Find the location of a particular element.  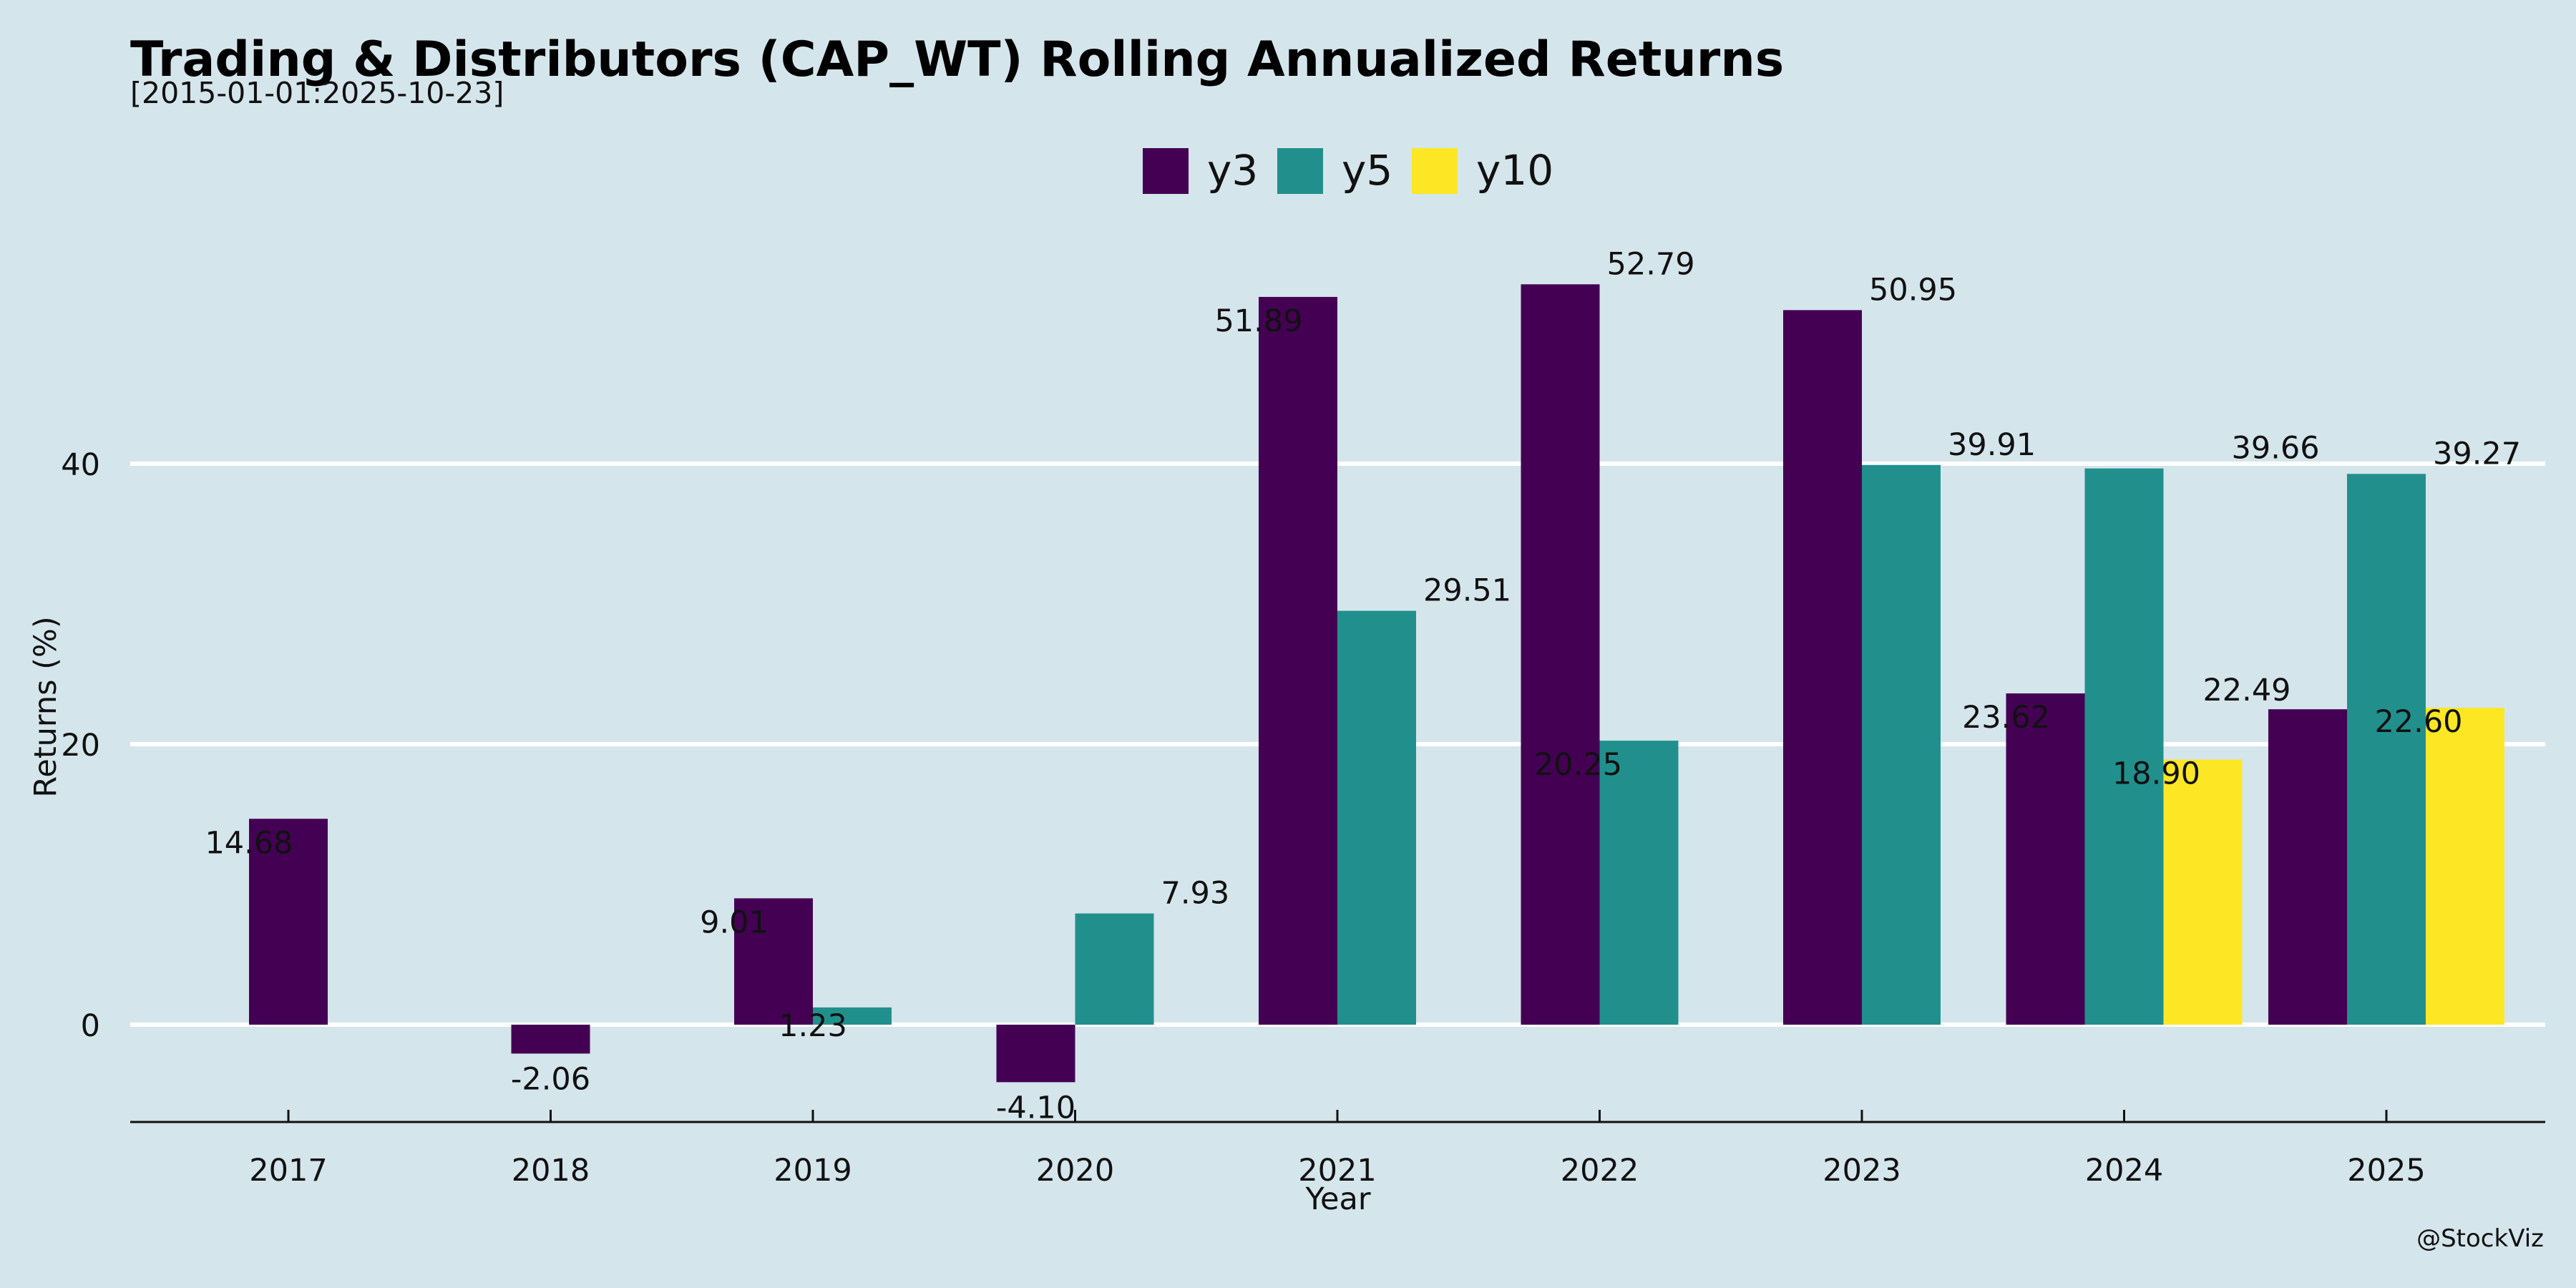

bar-y3-2021 is located at coordinates (1298, 660).